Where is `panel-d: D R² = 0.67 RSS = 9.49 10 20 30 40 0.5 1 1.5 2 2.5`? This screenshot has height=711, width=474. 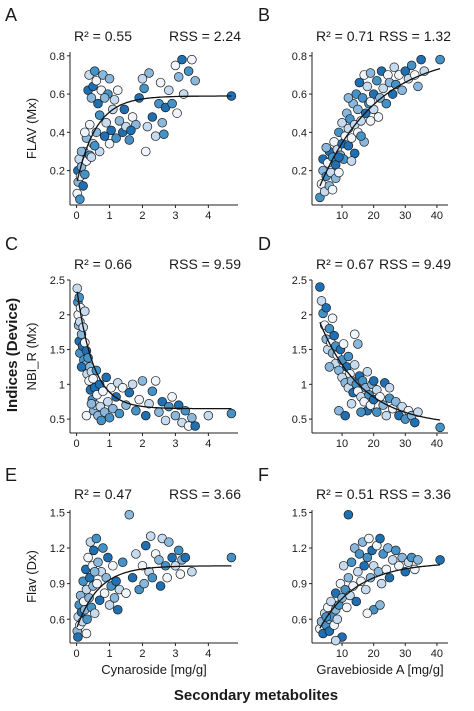
panel-d: D R² = 0.67 RSS = 9.49 10 20 30 40 0.5 1 1.5 2 2.5 is located at coordinates (354, 342).